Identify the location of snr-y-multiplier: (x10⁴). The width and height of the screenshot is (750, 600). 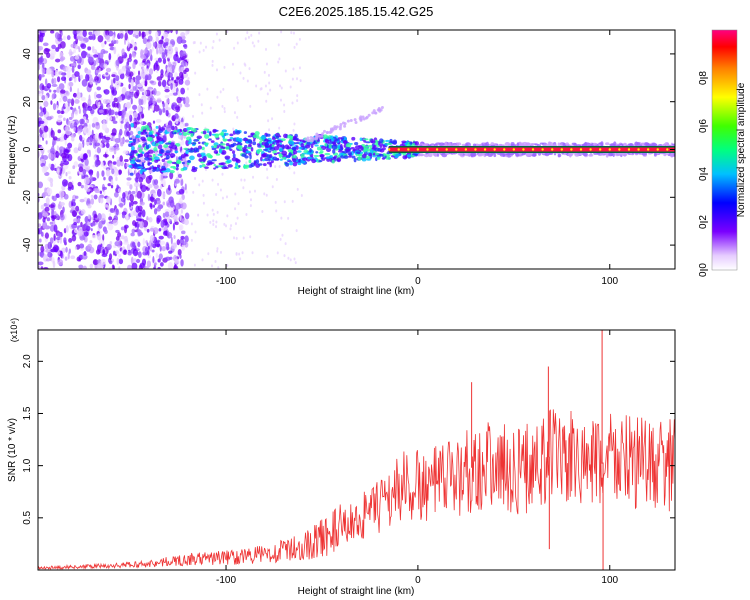
(14, 330).